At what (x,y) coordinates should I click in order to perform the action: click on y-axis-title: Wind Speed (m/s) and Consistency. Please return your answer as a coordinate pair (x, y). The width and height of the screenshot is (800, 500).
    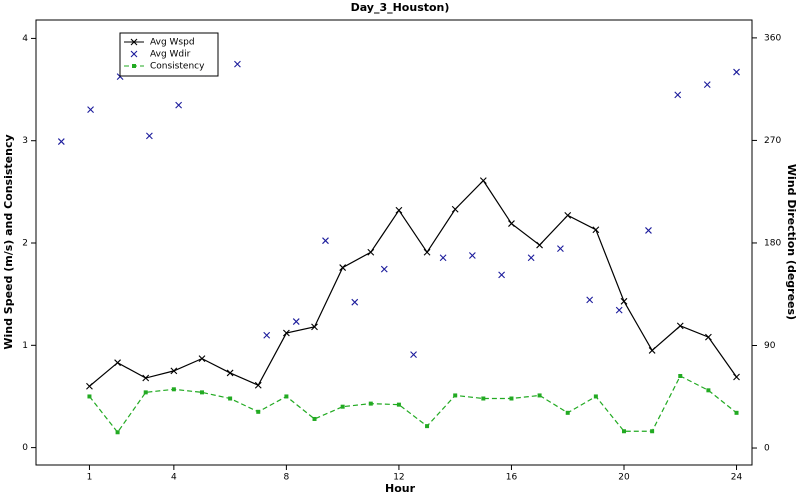
    Looking at the image, I should click on (8, 241).